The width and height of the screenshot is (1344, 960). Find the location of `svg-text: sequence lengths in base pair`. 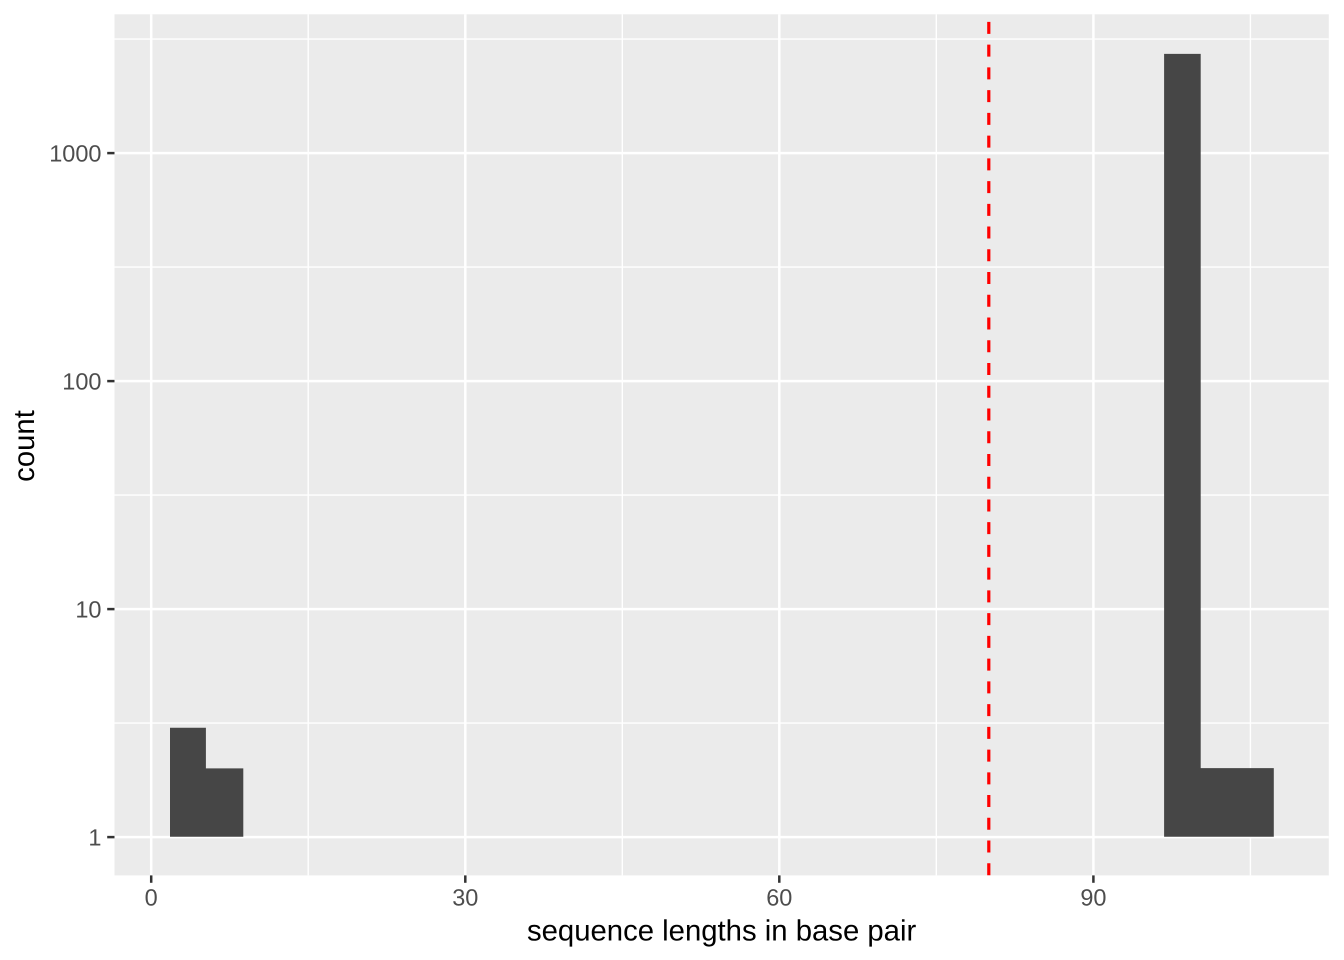

svg-text: sequence lengths in base pair is located at coordinates (722, 931).